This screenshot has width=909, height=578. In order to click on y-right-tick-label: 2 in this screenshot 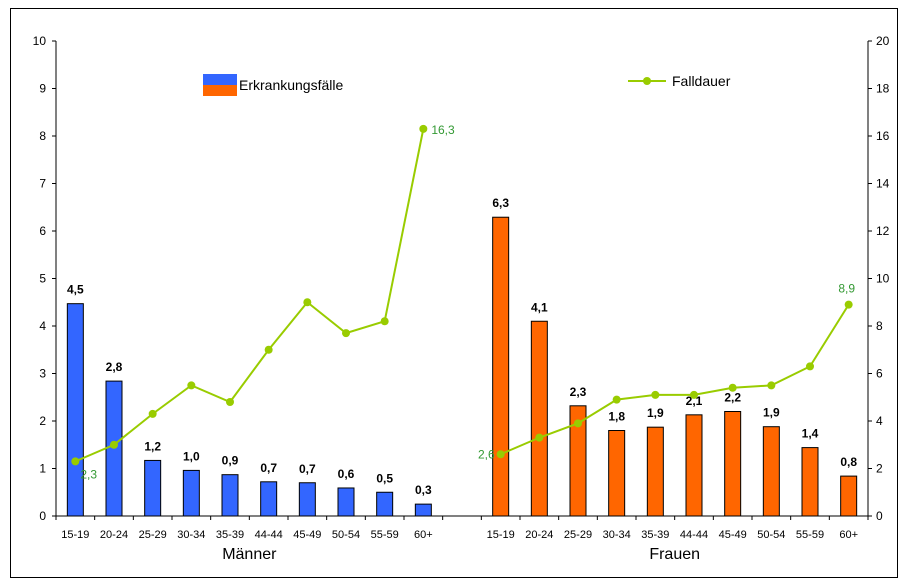, I will do `click(879, 469)`.